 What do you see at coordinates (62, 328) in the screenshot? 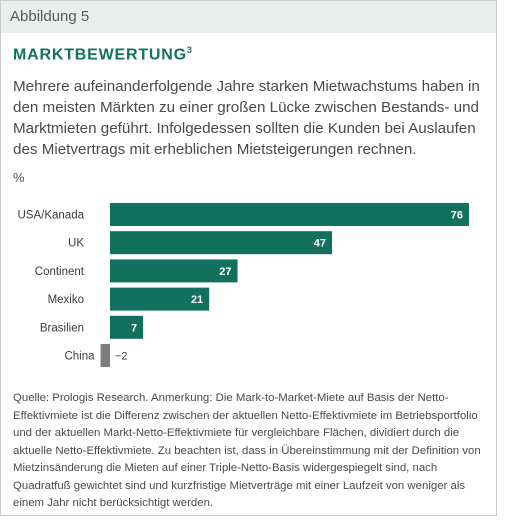
I see `category-label: Brasilien` at bounding box center [62, 328].